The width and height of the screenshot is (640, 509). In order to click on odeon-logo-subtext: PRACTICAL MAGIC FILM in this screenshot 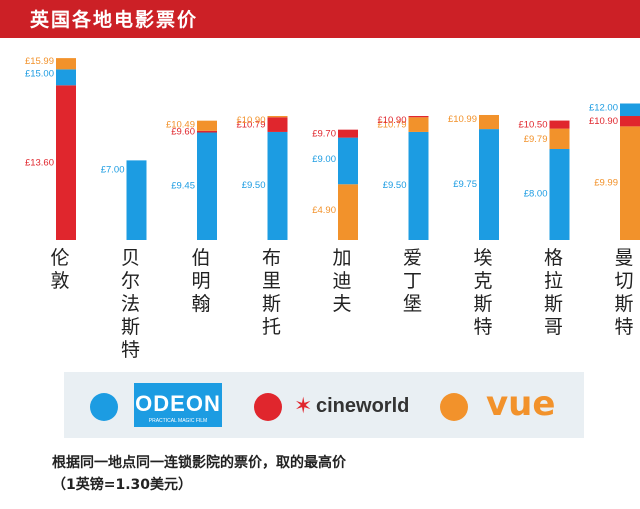, I will do `click(178, 421)`.